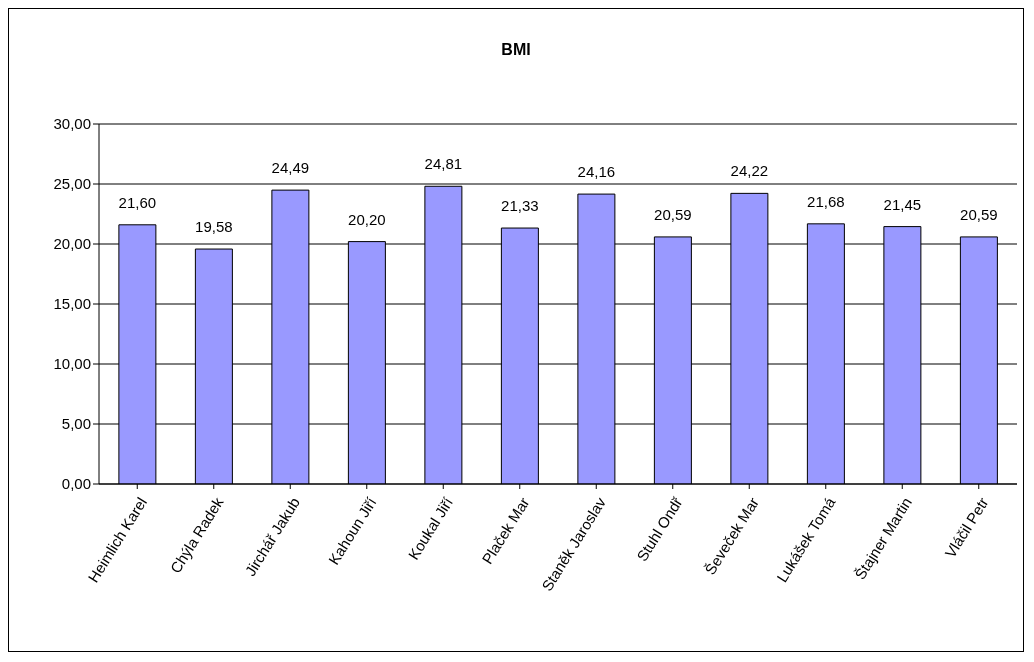 The width and height of the screenshot is (1034, 662). What do you see at coordinates (520, 206) in the screenshot?
I see `data-label: 21,33` at bounding box center [520, 206].